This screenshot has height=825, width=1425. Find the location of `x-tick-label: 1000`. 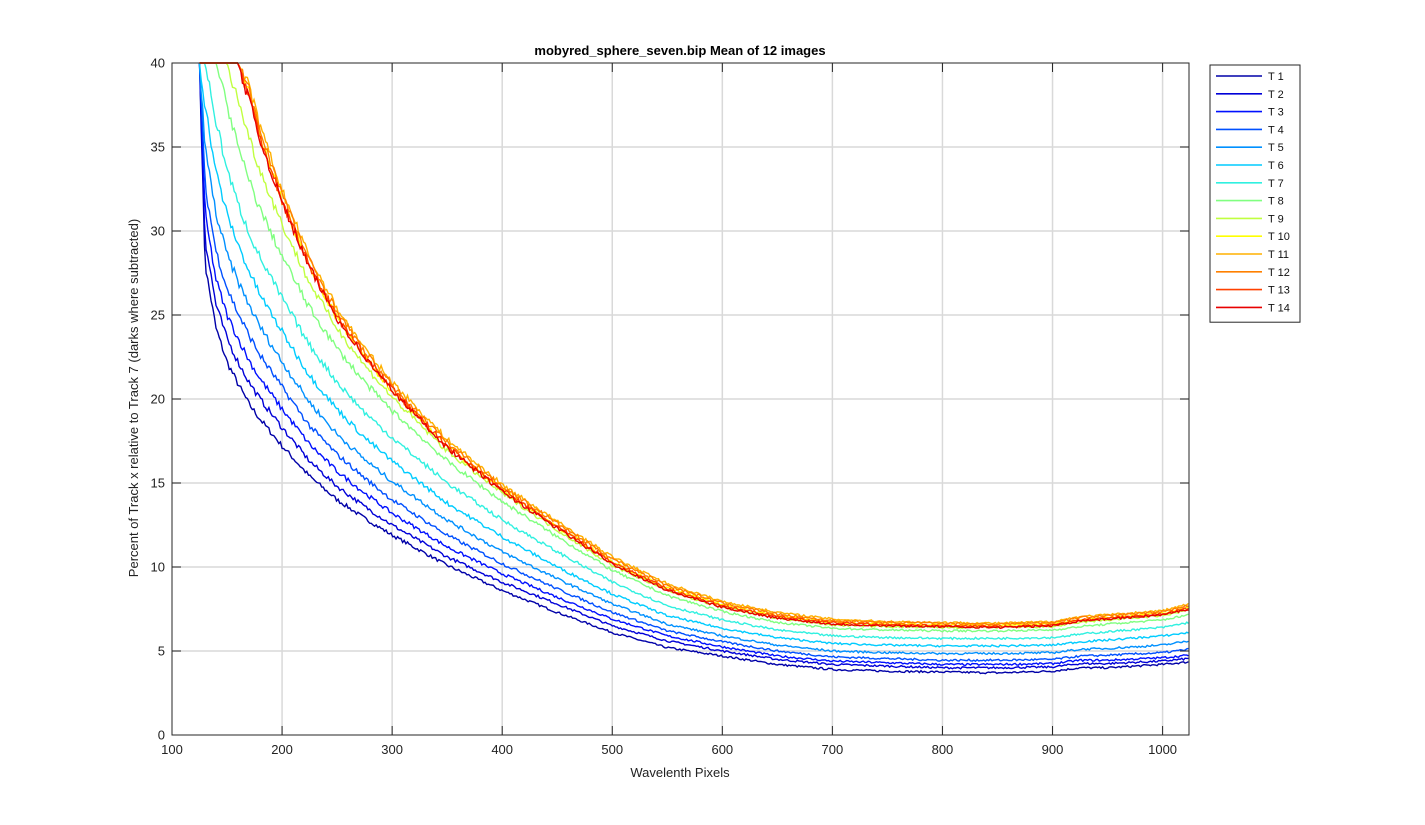

x-tick-label: 1000 is located at coordinates (1162, 749).